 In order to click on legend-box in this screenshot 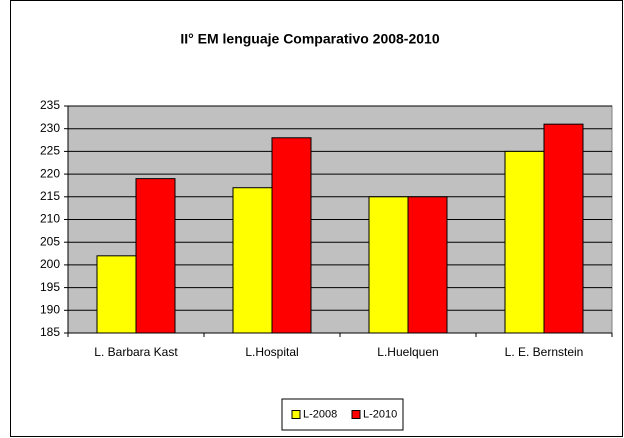, I will do `click(342, 414)`.